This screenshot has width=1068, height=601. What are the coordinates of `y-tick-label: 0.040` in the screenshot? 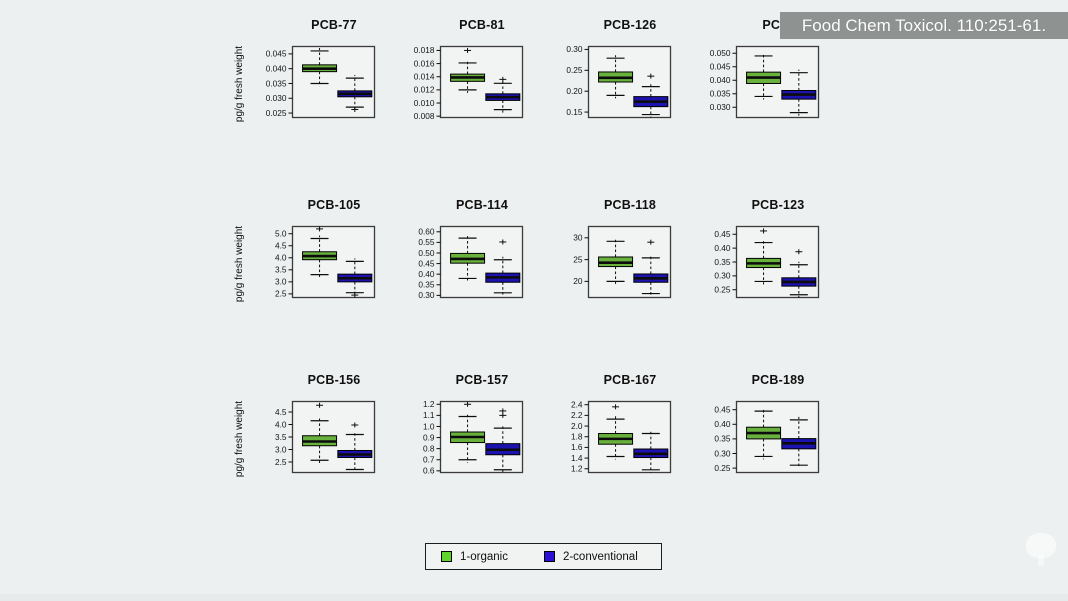 It's located at (276, 68).